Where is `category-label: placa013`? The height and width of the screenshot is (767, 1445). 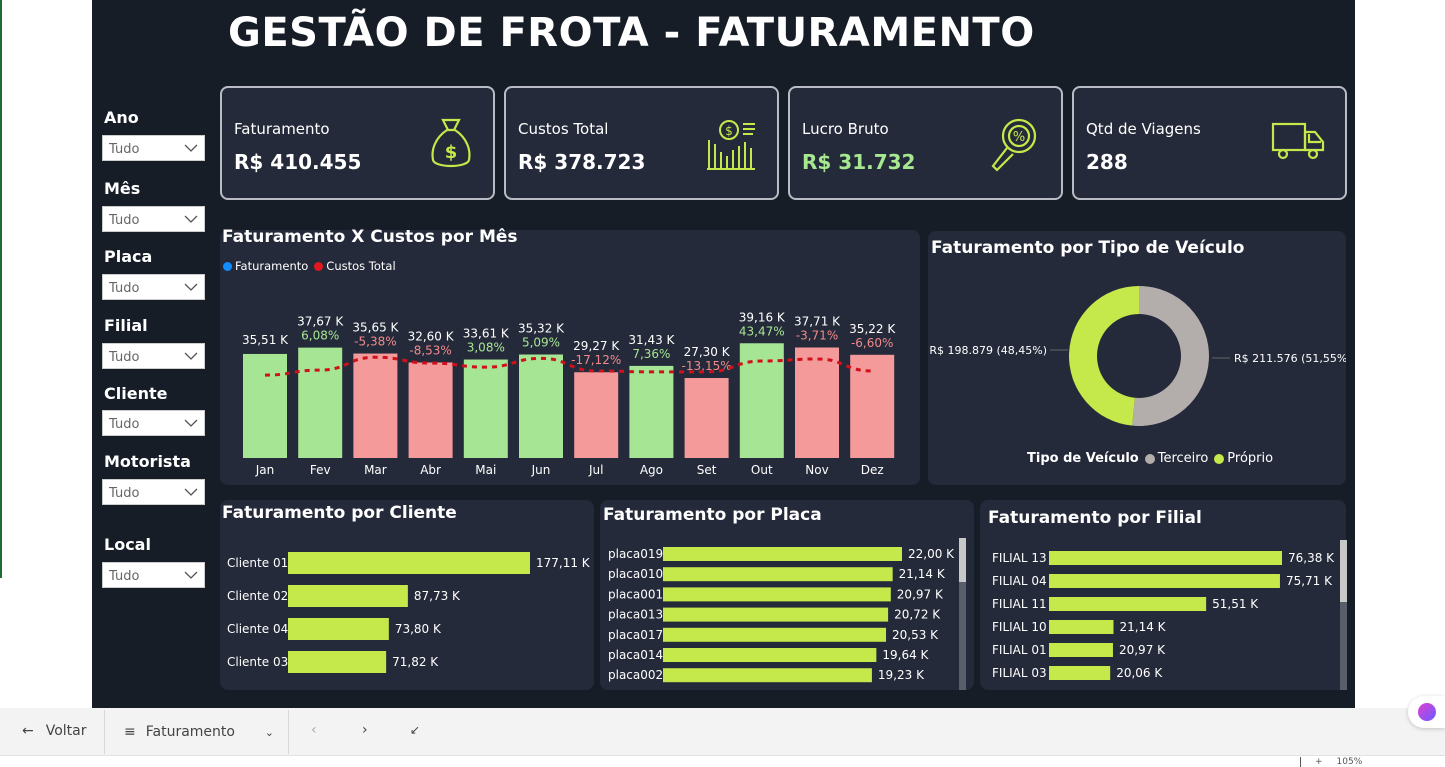
category-label: placa013 is located at coordinates (635, 615).